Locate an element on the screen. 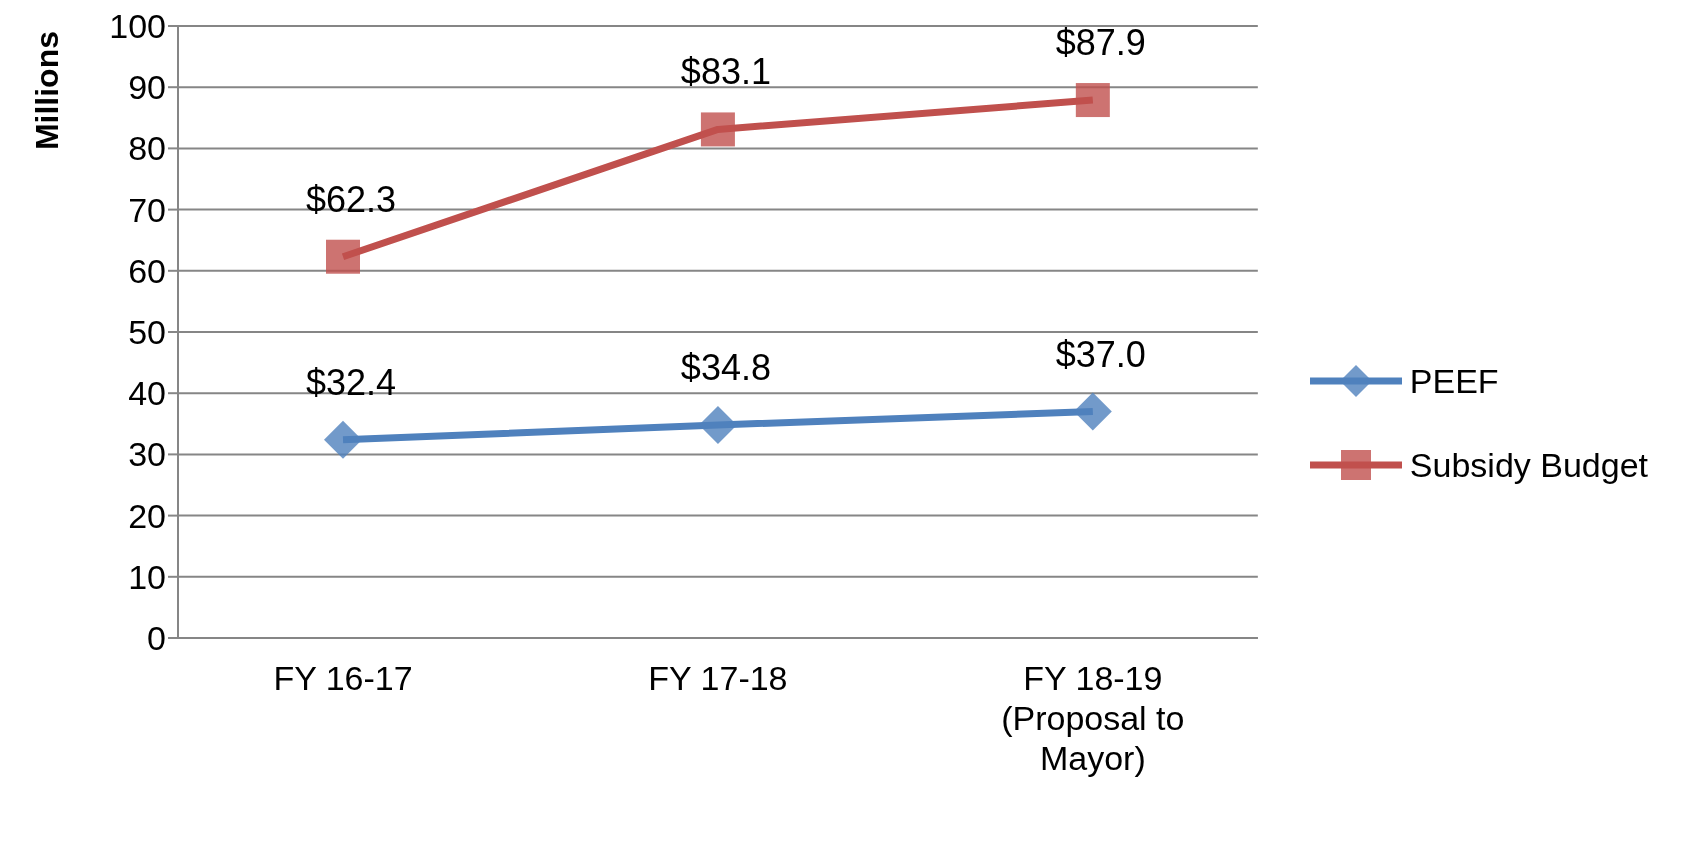  data-label: $34.8 is located at coordinates (725, 368).